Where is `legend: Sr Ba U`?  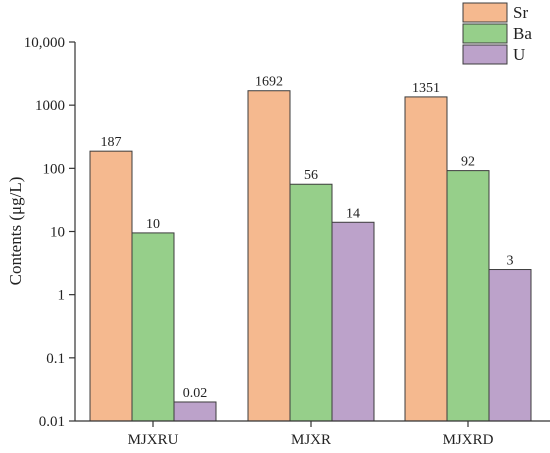
legend: Sr Ba U is located at coordinates (497, 33).